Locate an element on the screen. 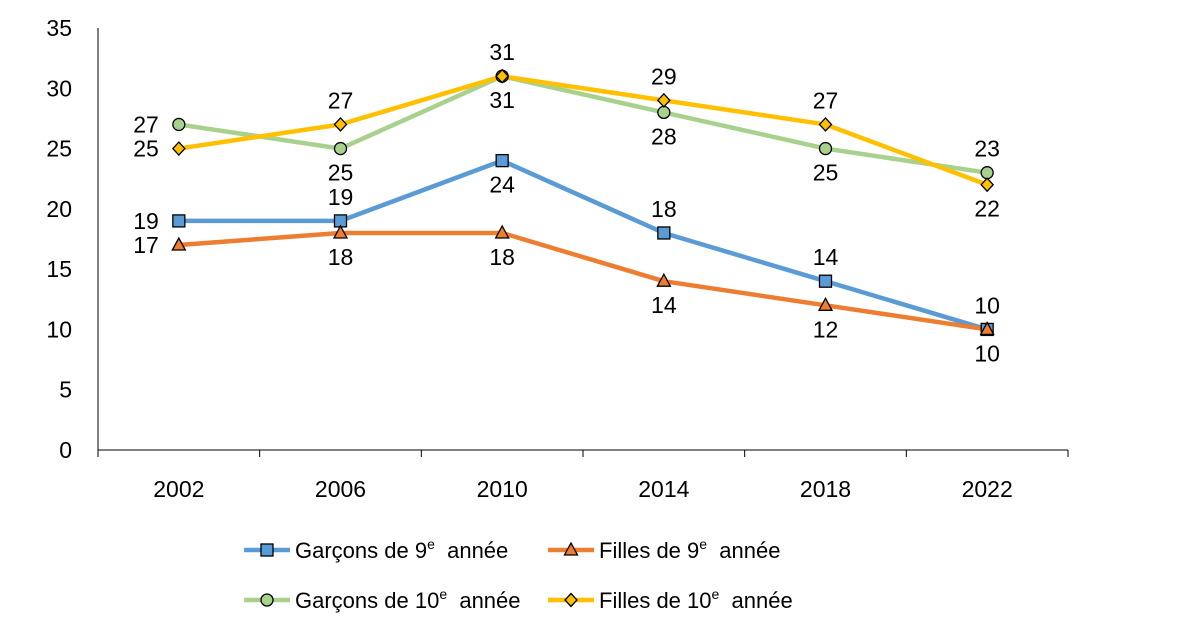 This screenshot has height=625, width=1200. y-tick-label: 5 is located at coordinates (65, 390).